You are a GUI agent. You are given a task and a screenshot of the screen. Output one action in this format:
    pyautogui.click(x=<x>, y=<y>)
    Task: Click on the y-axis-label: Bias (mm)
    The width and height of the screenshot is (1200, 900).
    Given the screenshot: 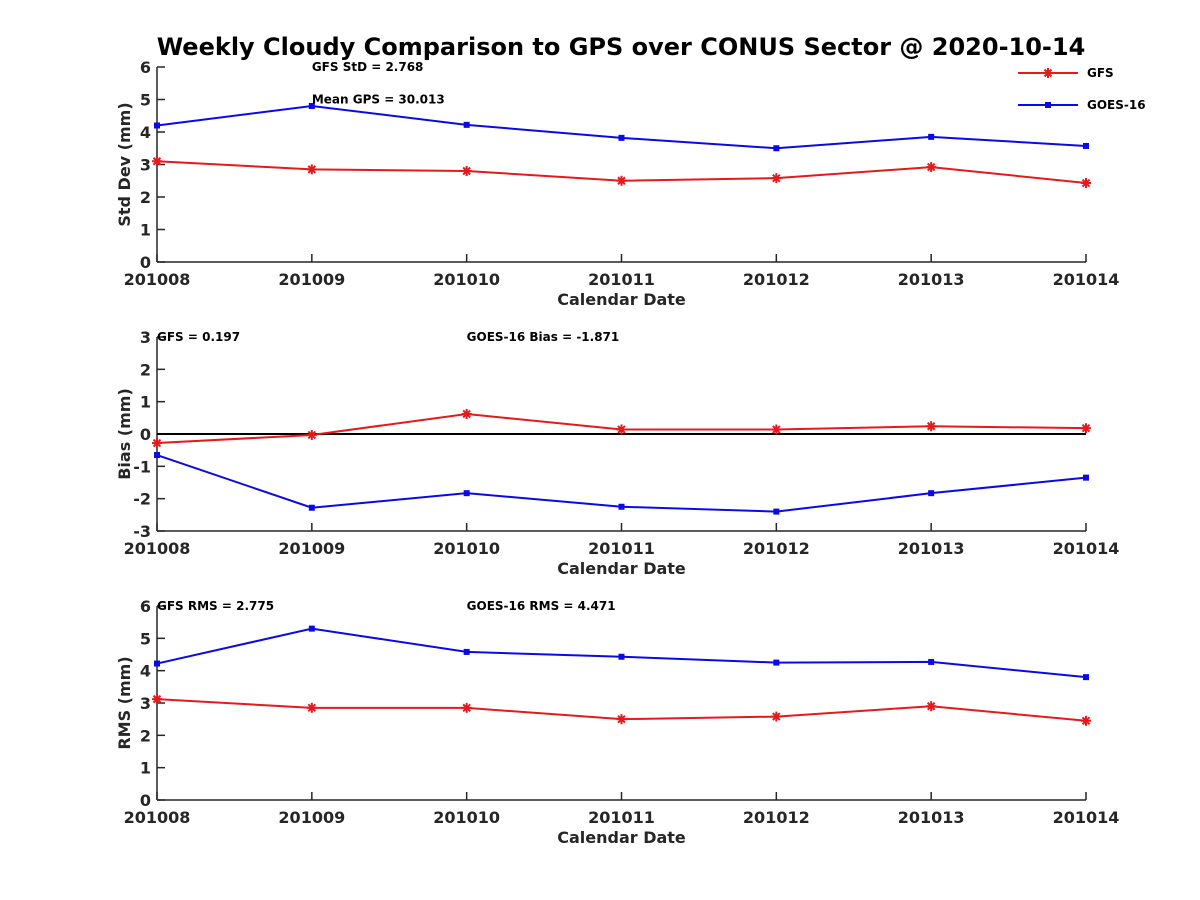 What is the action you would take?
    pyautogui.click(x=124, y=434)
    